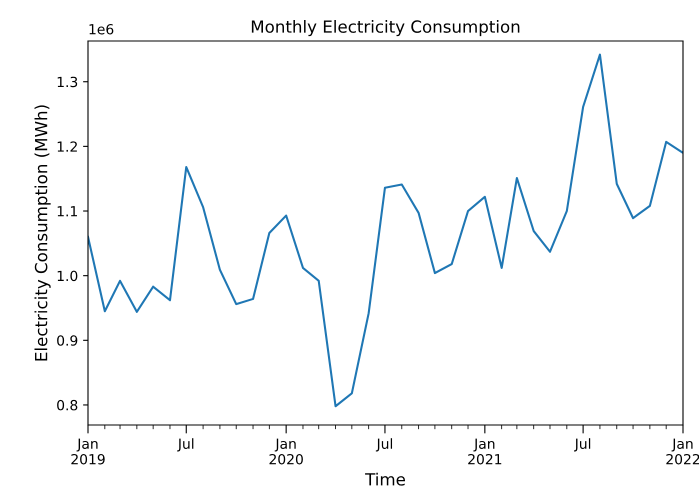 This screenshot has width=699, height=502. What do you see at coordinates (286, 451) in the screenshot?
I see `x-tick-label: Jan 2020` at bounding box center [286, 451].